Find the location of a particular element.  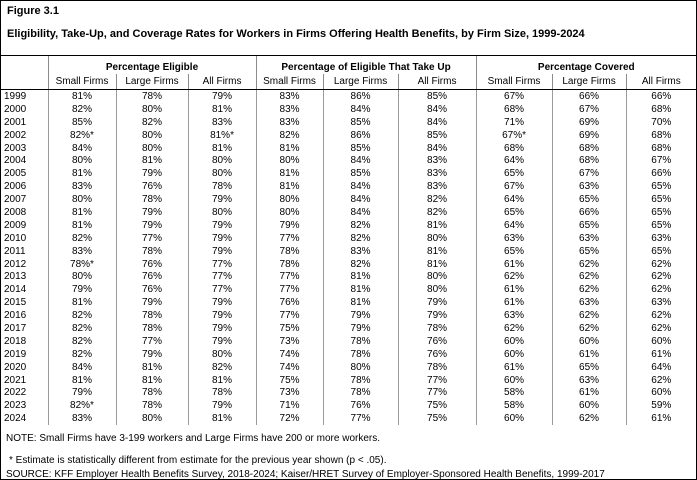

year-cell: 1999 is located at coordinates (15, 96).